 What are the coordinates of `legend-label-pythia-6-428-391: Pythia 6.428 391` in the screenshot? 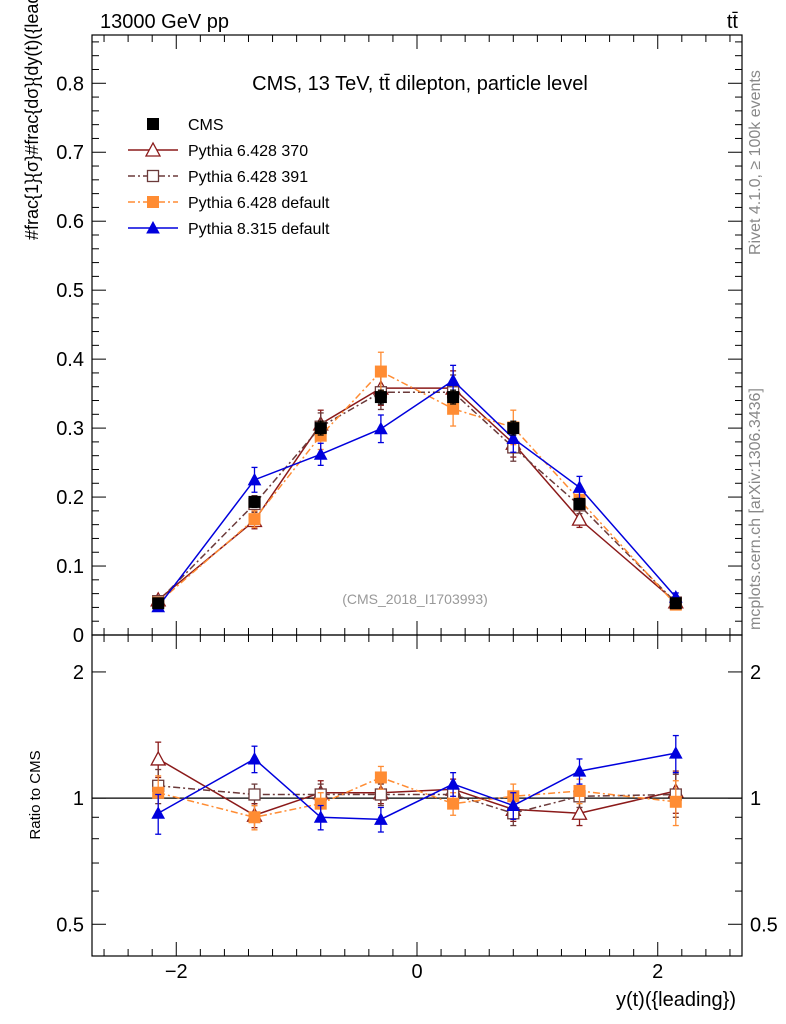 It's located at (248, 177).